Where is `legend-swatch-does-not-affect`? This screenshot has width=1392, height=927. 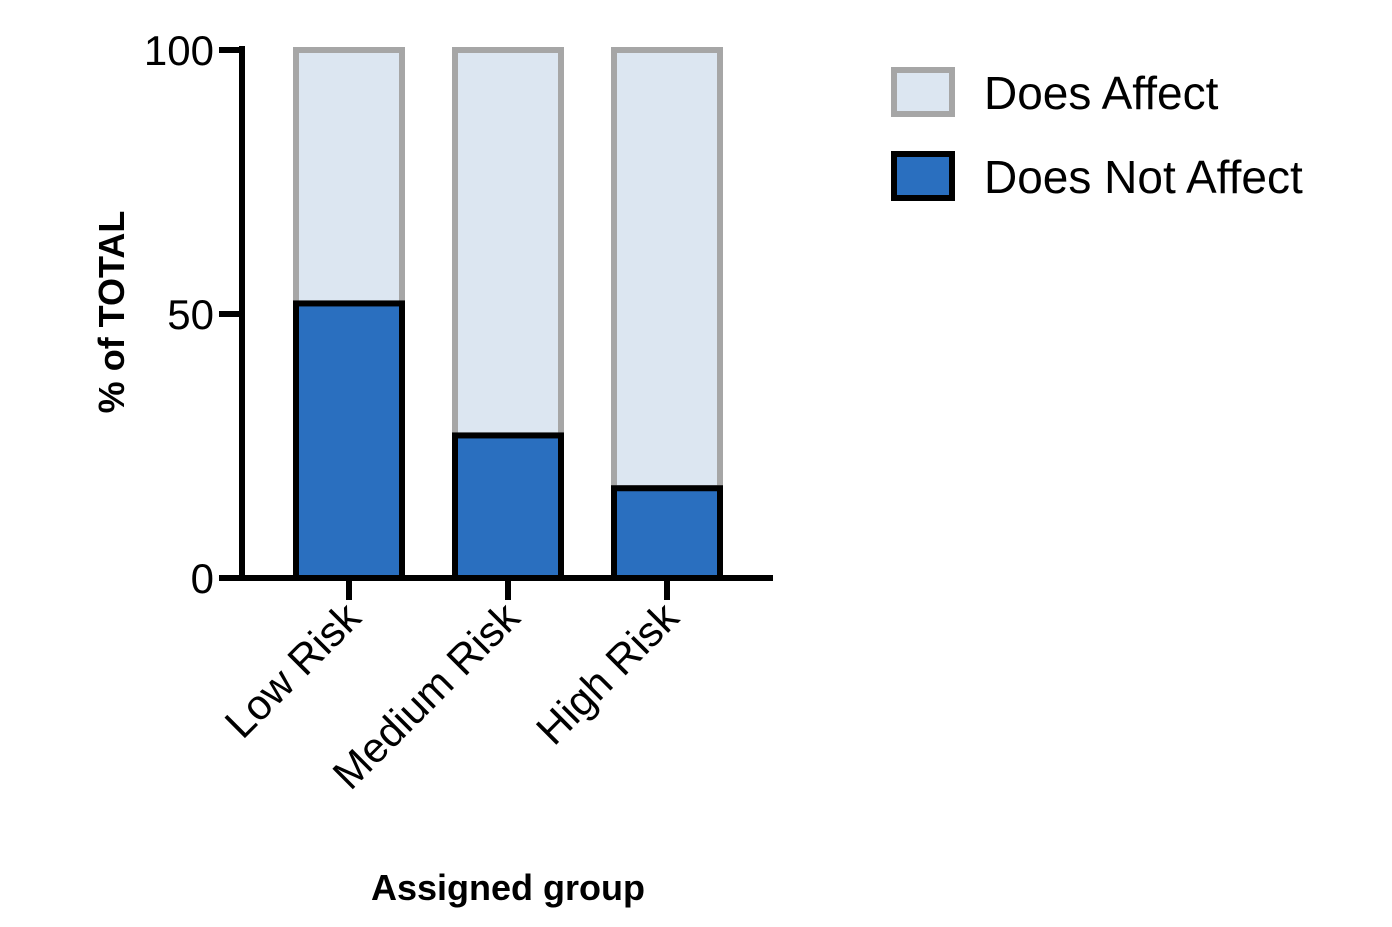 legend-swatch-does-not-affect is located at coordinates (923, 176).